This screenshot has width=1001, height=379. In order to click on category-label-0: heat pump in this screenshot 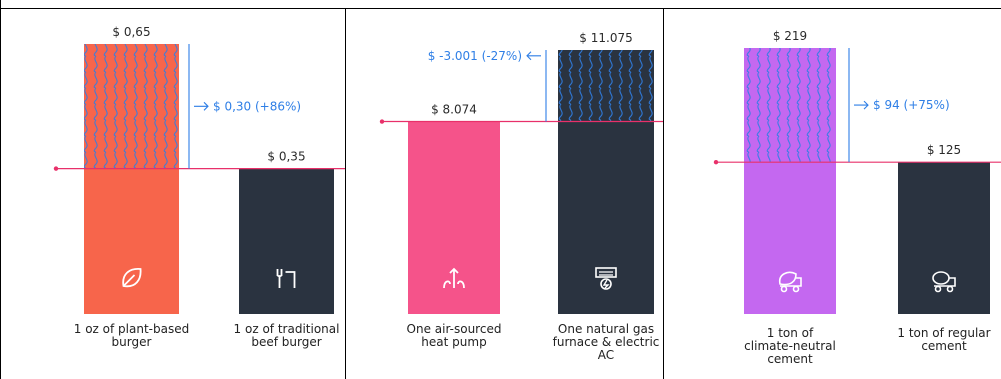, I will do `click(453, 342)`.